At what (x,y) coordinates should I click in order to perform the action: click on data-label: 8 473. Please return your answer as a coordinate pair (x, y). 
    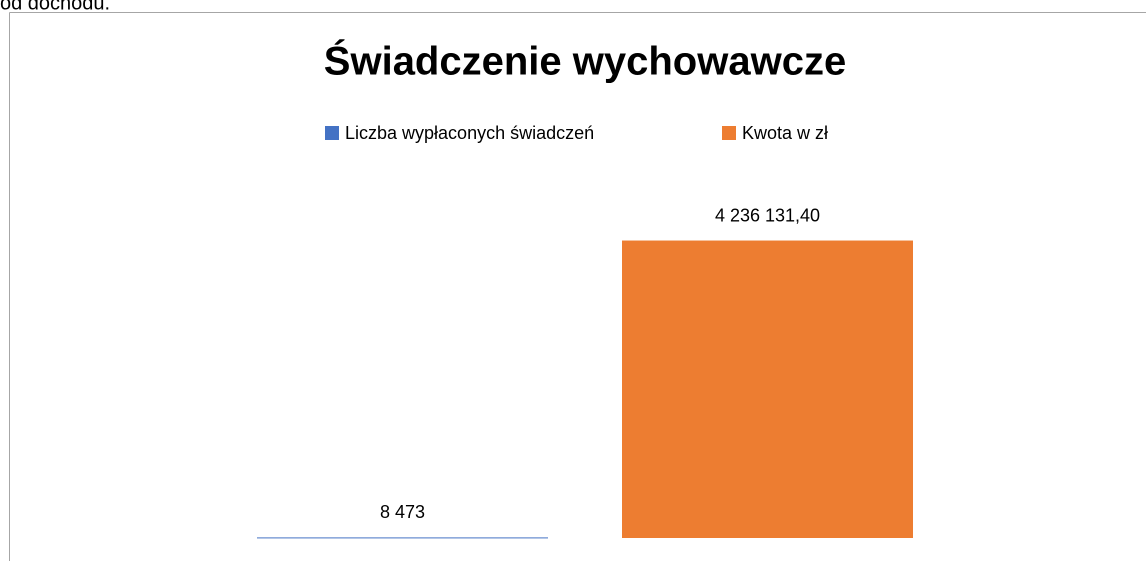
    Looking at the image, I should click on (402, 512).